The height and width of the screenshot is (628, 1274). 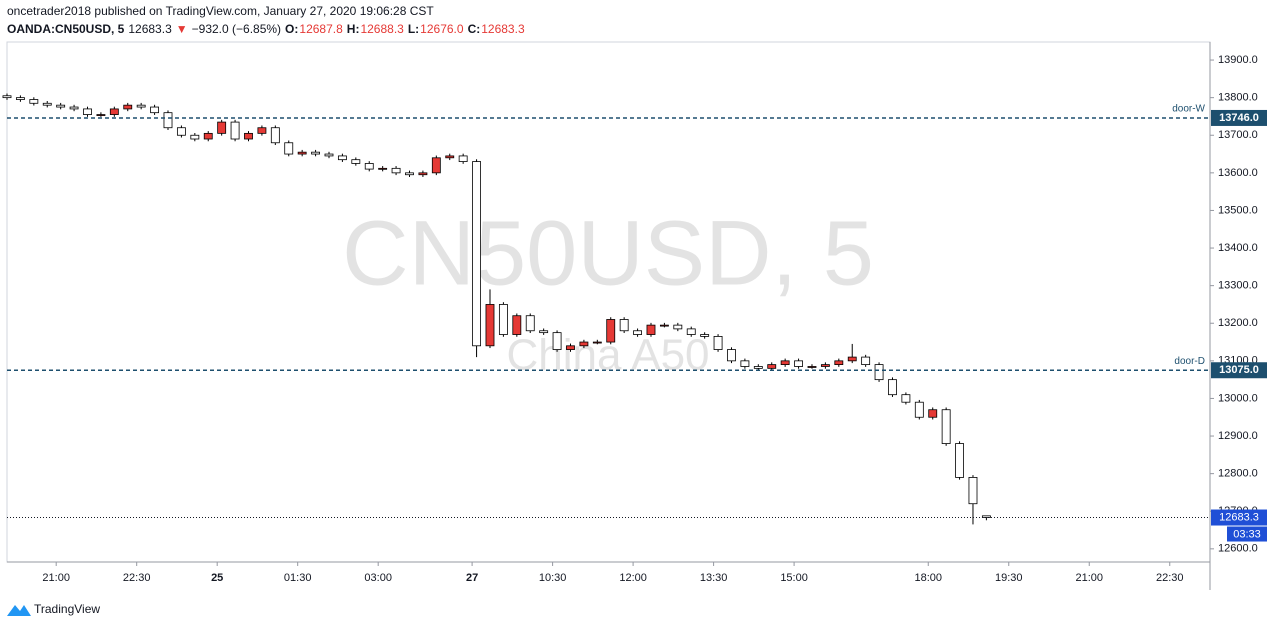 I want to click on ohlc-value: 12687.8, so click(x=321, y=29).